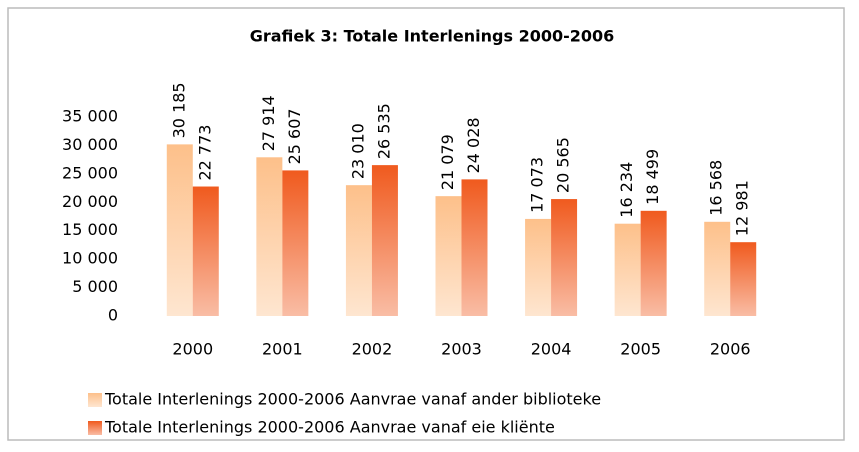 The image size is (859, 452). What do you see at coordinates (551, 349) in the screenshot?
I see `x-tick-label: 2004` at bounding box center [551, 349].